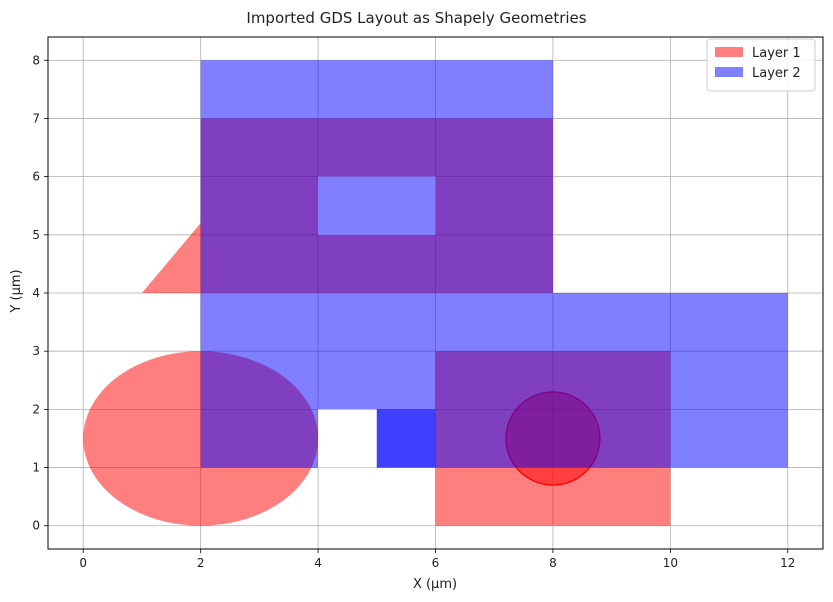 The image size is (833, 602). What do you see at coordinates (201, 563) in the screenshot?
I see `x-tick-label: 2` at bounding box center [201, 563].